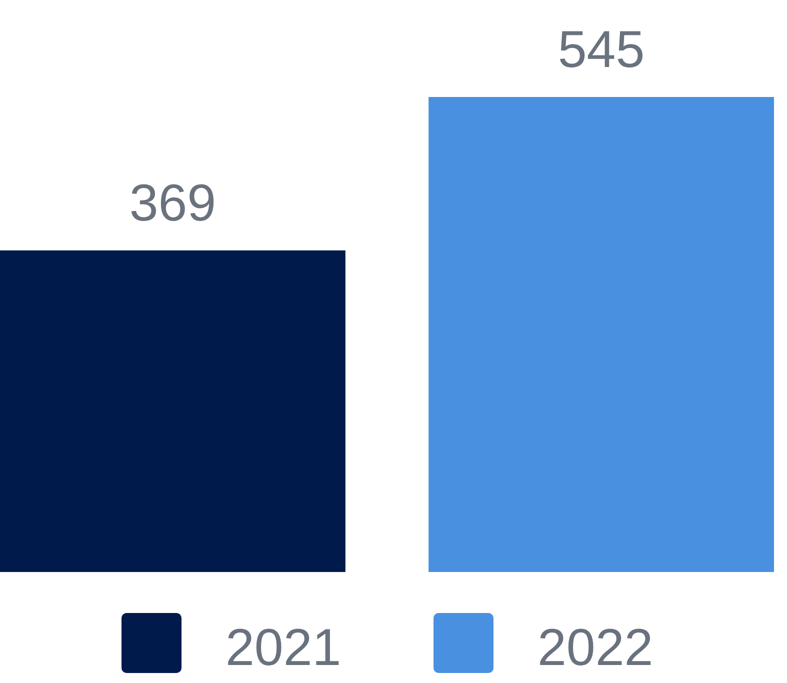  Describe the element at coordinates (172, 203) in the screenshot. I see `data-label: 369` at that location.